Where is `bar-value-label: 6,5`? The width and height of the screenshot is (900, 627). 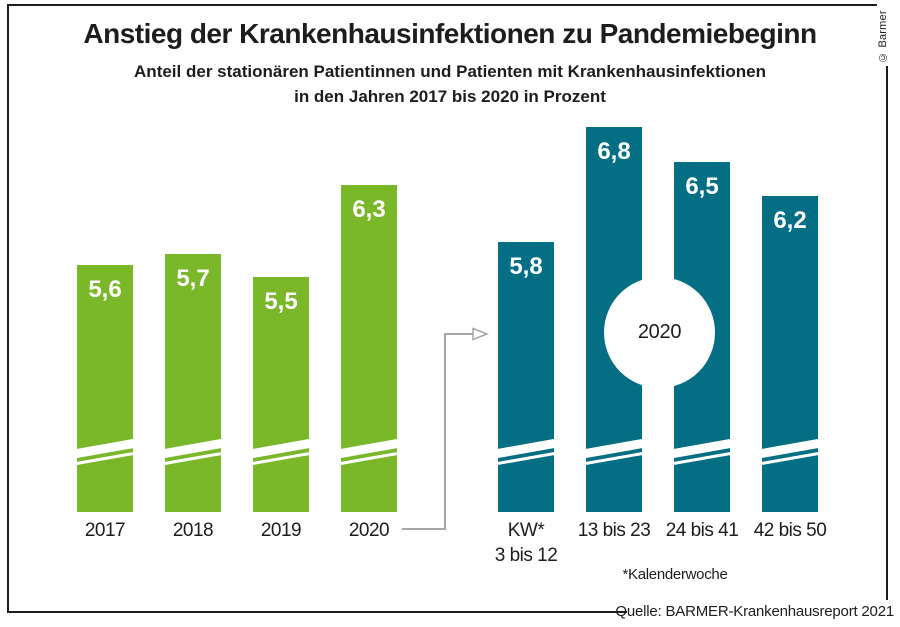
bar-value-label: 6,5 is located at coordinates (702, 186).